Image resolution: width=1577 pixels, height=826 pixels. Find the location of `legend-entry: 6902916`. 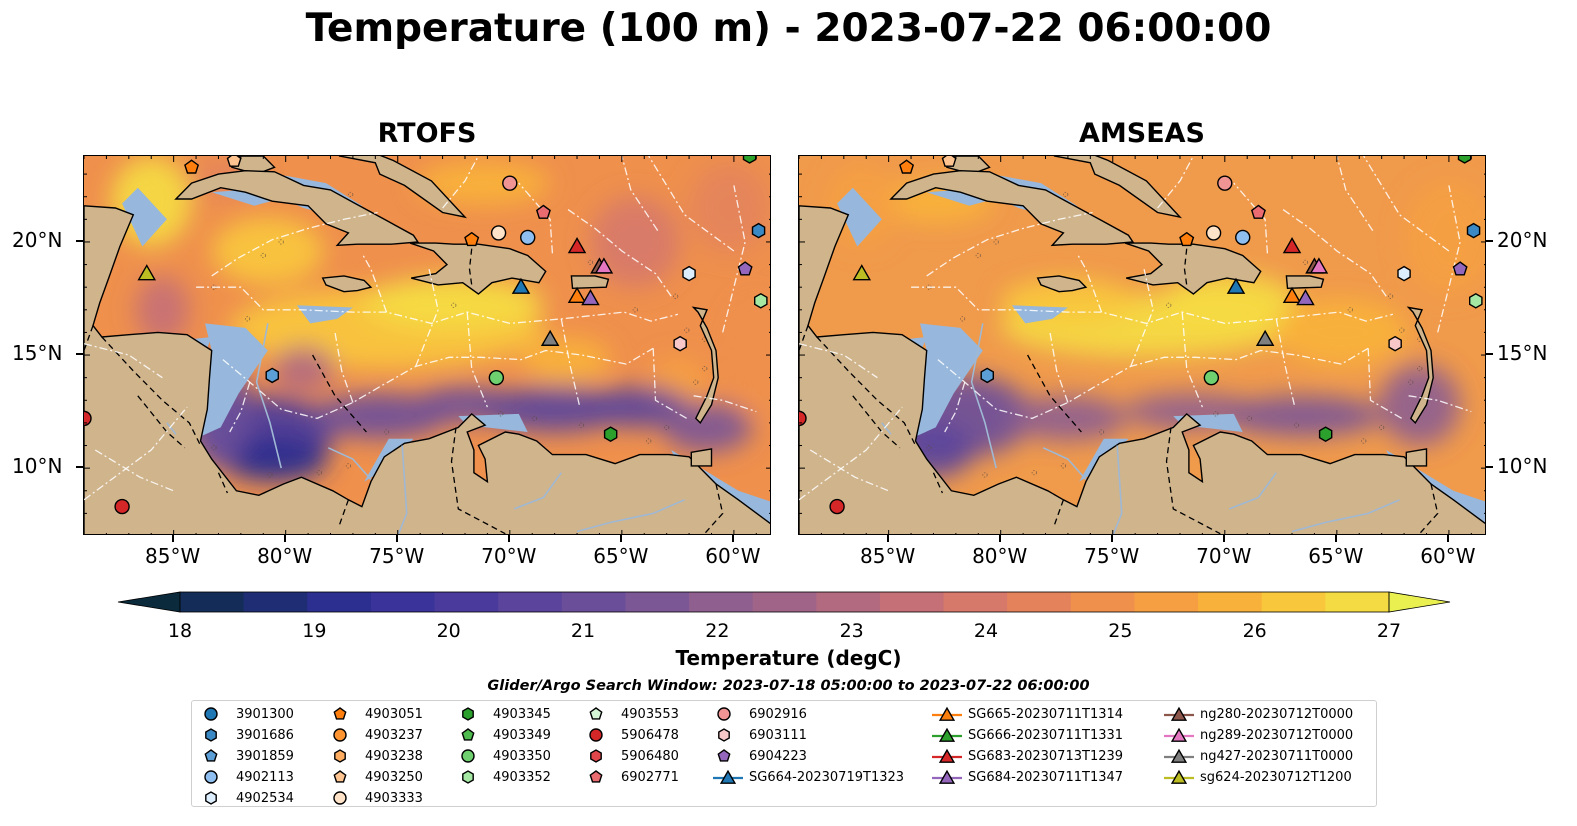

legend-entry: 6902916 is located at coordinates (760, 714).